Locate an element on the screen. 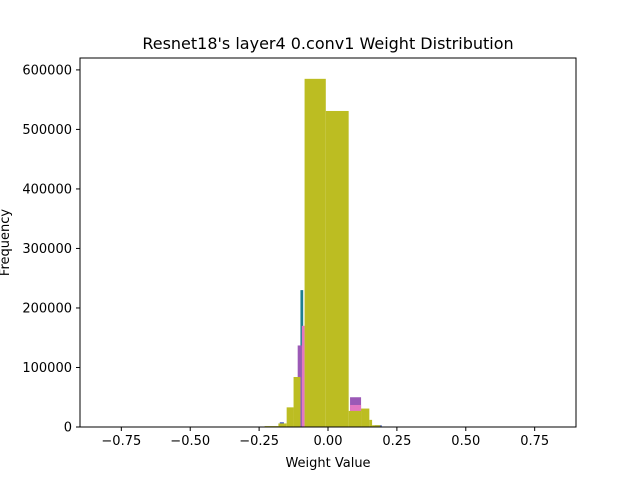 This screenshot has height=484, width=640. y-tick-label: 500000 is located at coordinates (47, 130).